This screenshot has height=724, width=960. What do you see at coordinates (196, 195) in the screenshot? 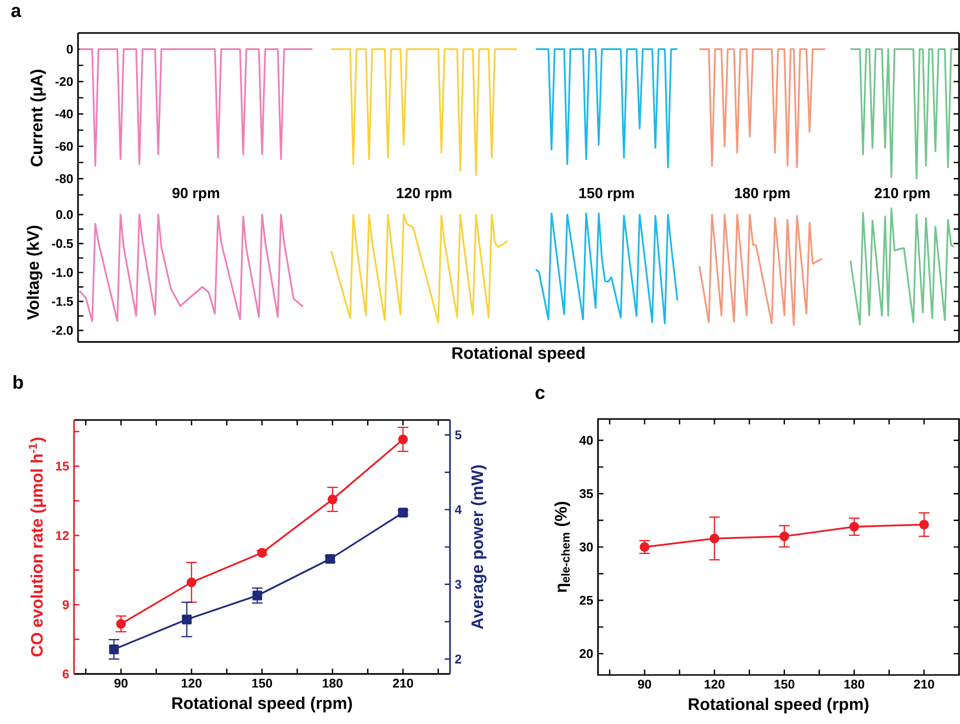
I see `annotation: 90 rpm` at bounding box center [196, 195].